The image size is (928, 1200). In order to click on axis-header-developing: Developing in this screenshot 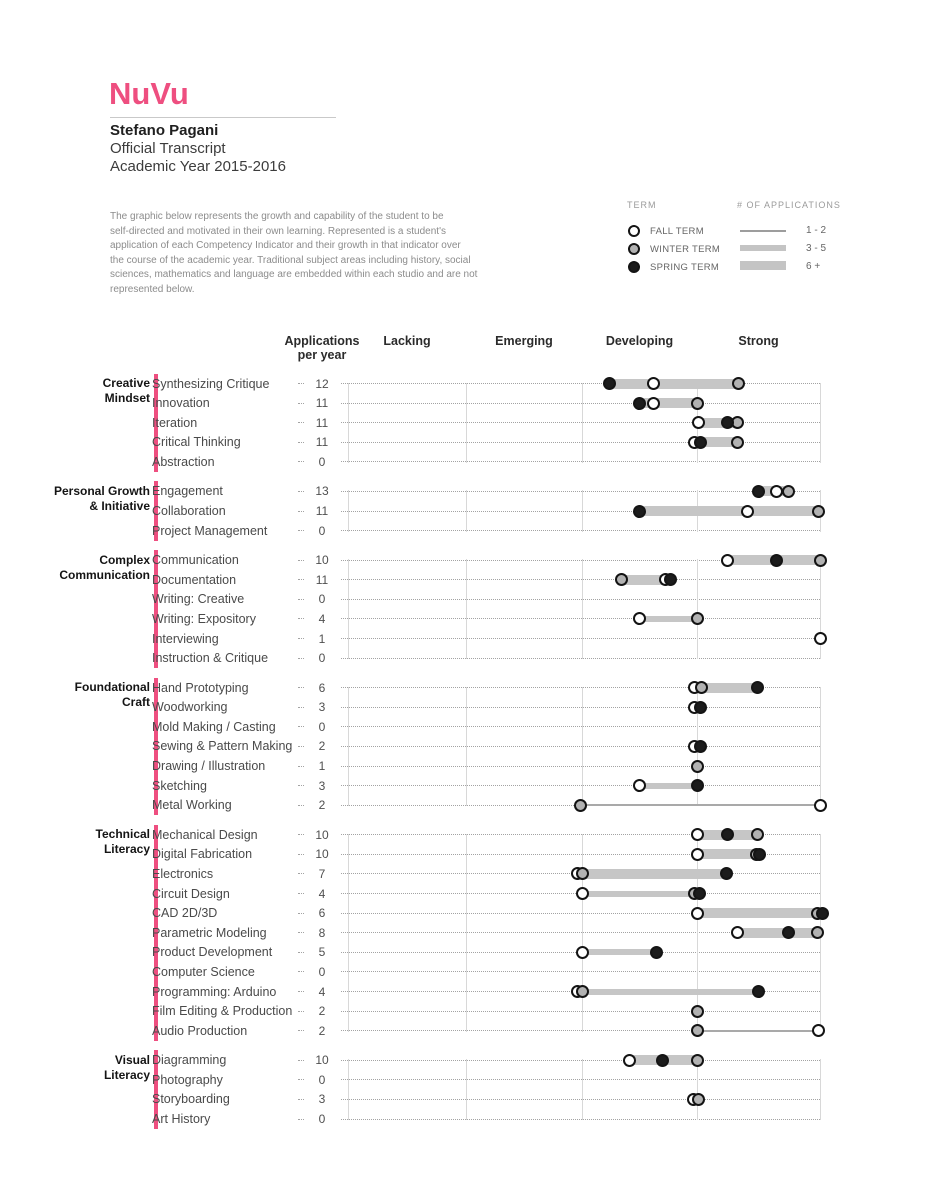, I will do `click(639, 341)`.